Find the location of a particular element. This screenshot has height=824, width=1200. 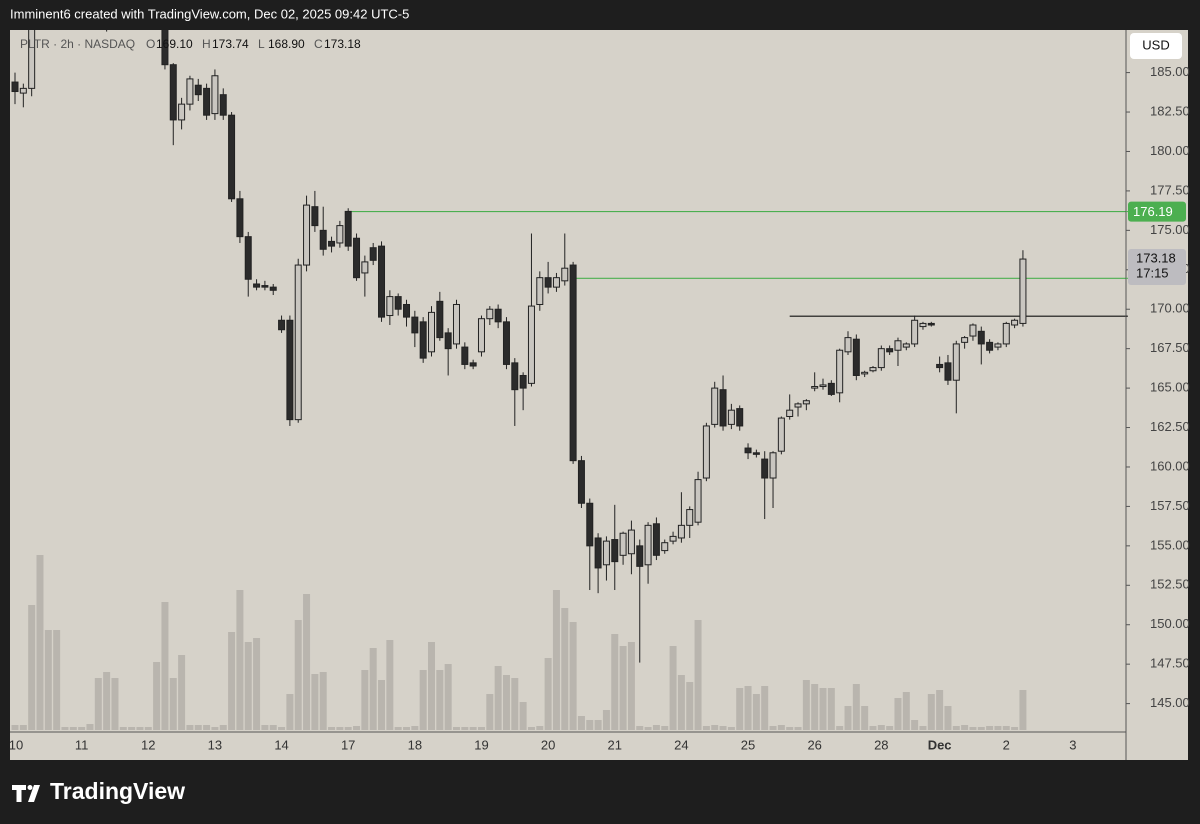

y-tick-label: 150.00 is located at coordinates (1170, 623).